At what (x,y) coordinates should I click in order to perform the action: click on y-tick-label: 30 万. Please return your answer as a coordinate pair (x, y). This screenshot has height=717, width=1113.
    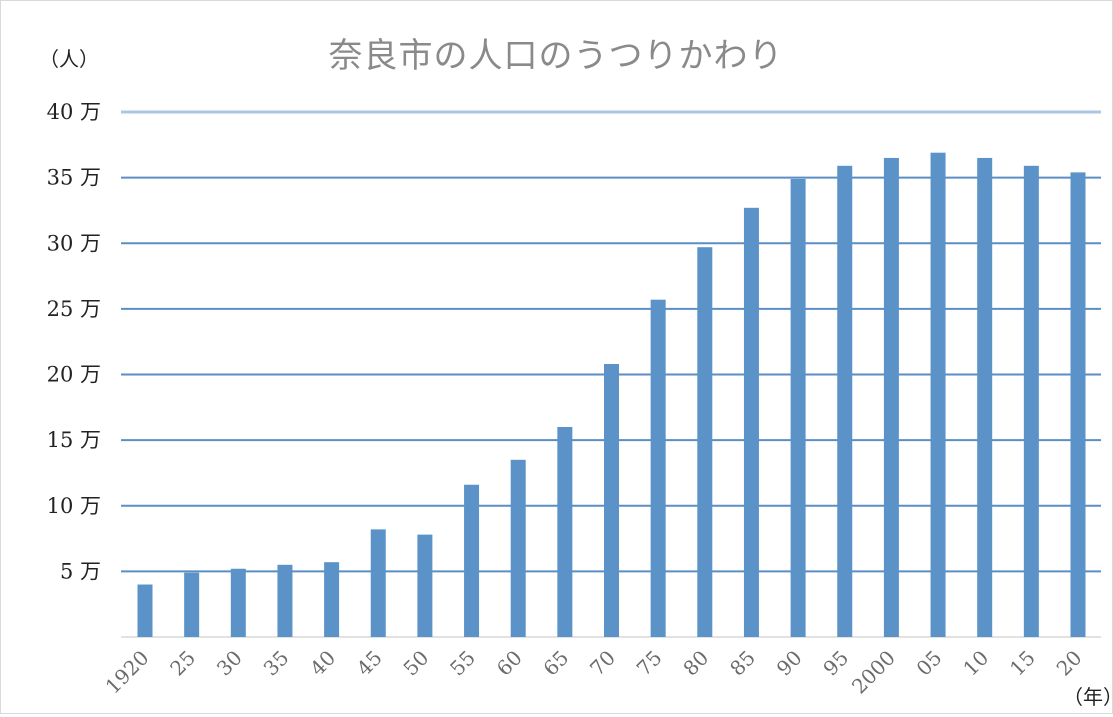
    Looking at the image, I should click on (74, 243).